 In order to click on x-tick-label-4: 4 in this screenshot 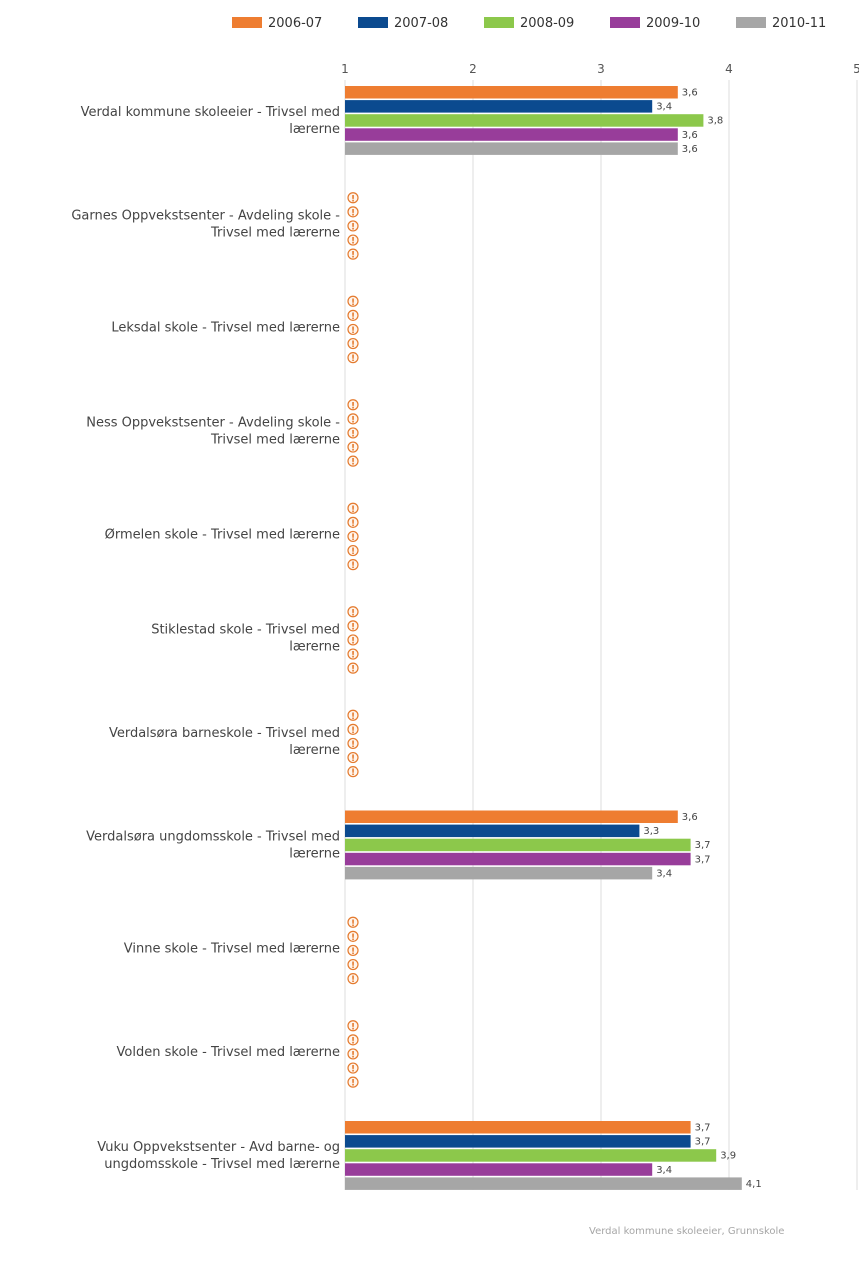, I will do `click(729, 69)`.